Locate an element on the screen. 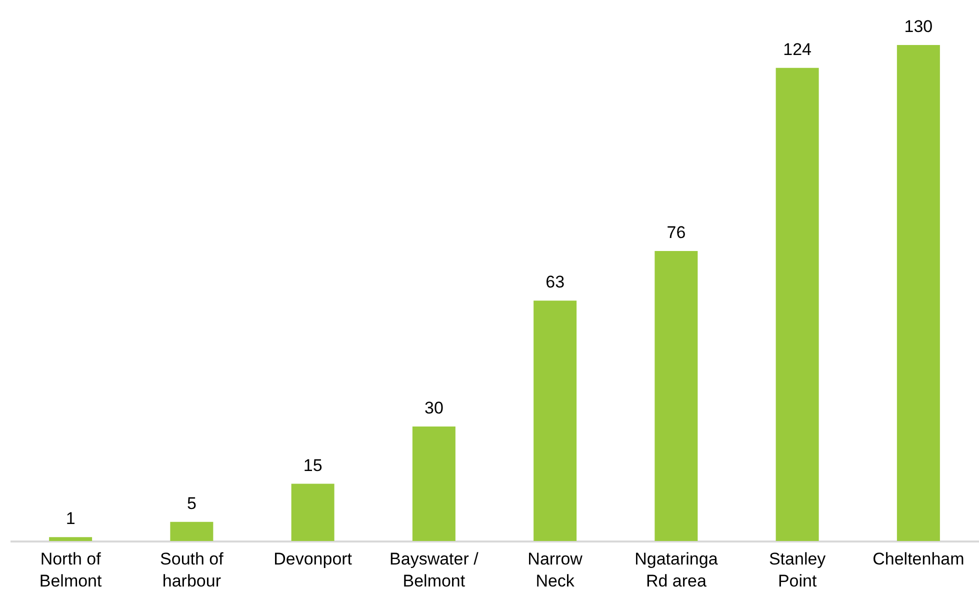  x-tick-label: Bayswater / Belmont is located at coordinates (434, 570).